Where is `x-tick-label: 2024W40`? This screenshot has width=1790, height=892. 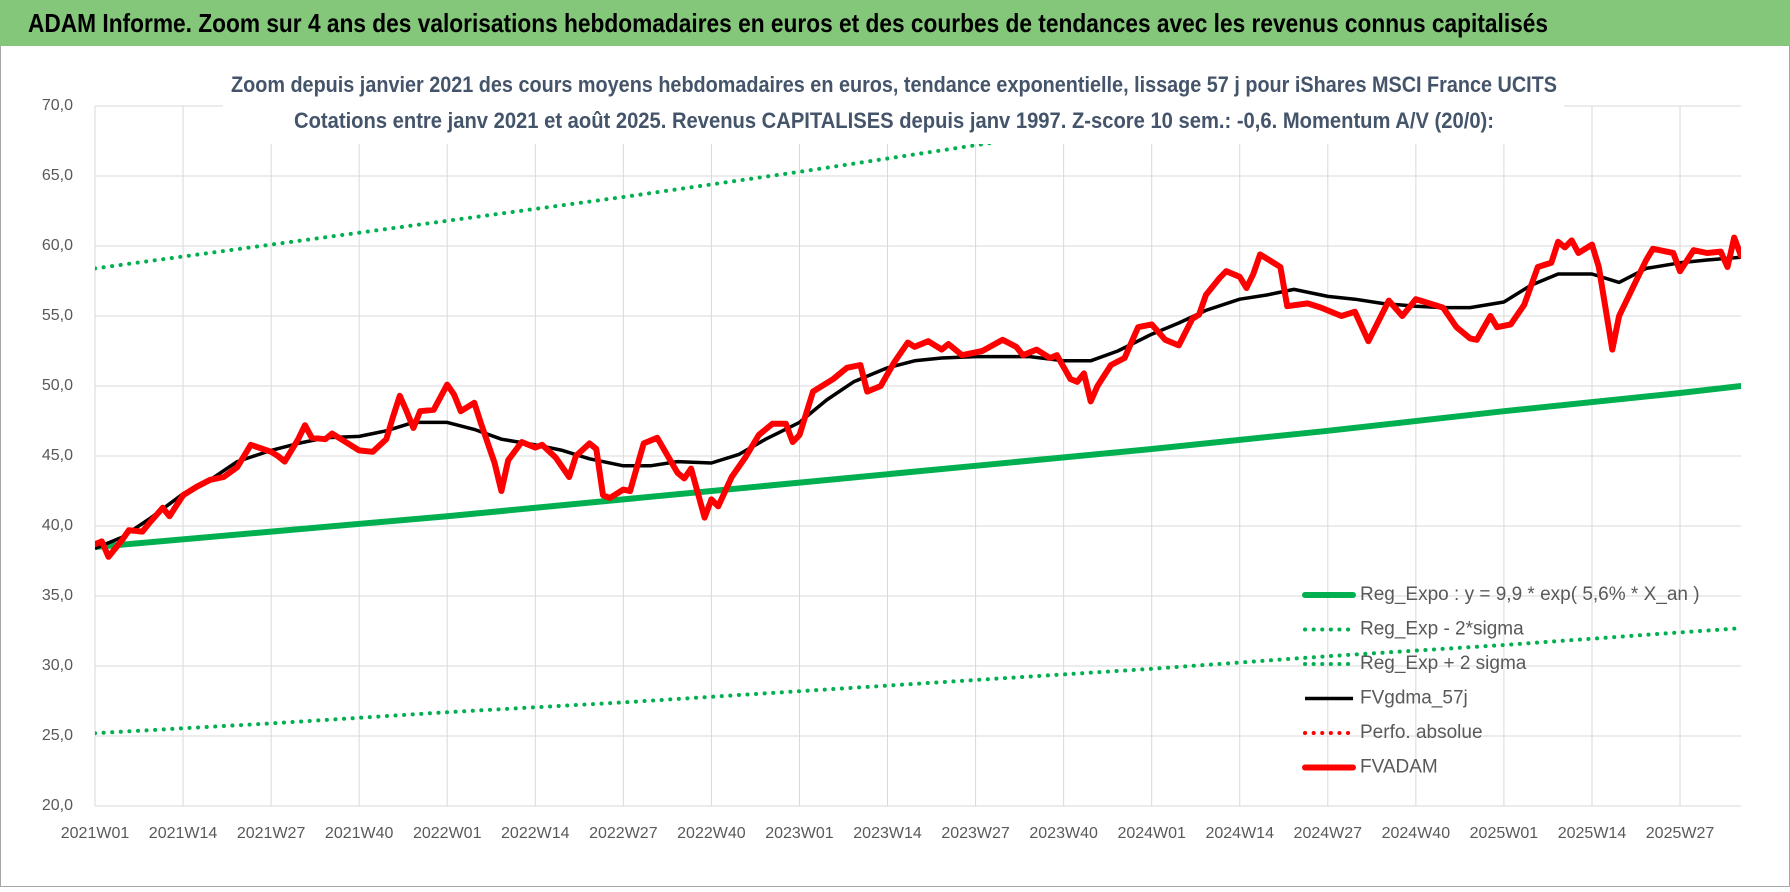 x-tick-label: 2024W40 is located at coordinates (1416, 833).